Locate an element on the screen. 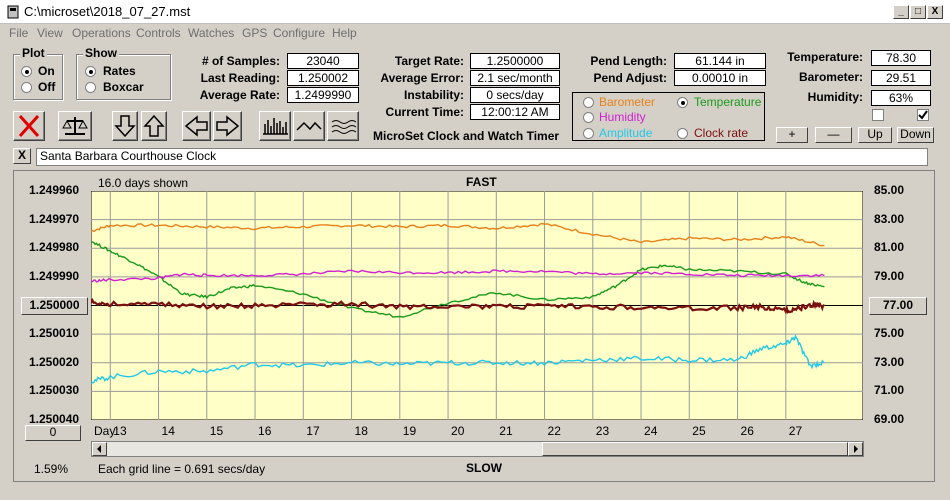 The image size is (950, 500). plus-button: + is located at coordinates (792, 135).